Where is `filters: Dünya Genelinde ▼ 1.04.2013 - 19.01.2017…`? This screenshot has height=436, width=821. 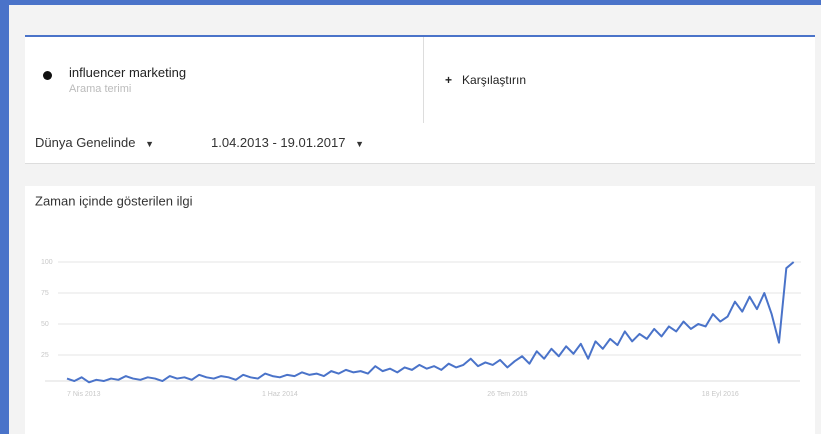 filters: Dünya Genelinde ▼ 1.04.2013 - 19.01.2017… is located at coordinates (420, 143).